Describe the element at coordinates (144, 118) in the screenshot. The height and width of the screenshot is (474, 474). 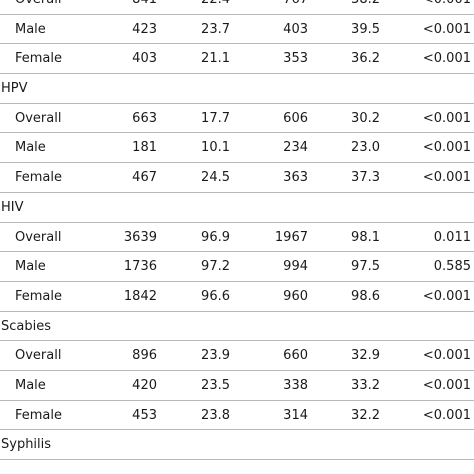
I see `count-group-1: 663` at that location.